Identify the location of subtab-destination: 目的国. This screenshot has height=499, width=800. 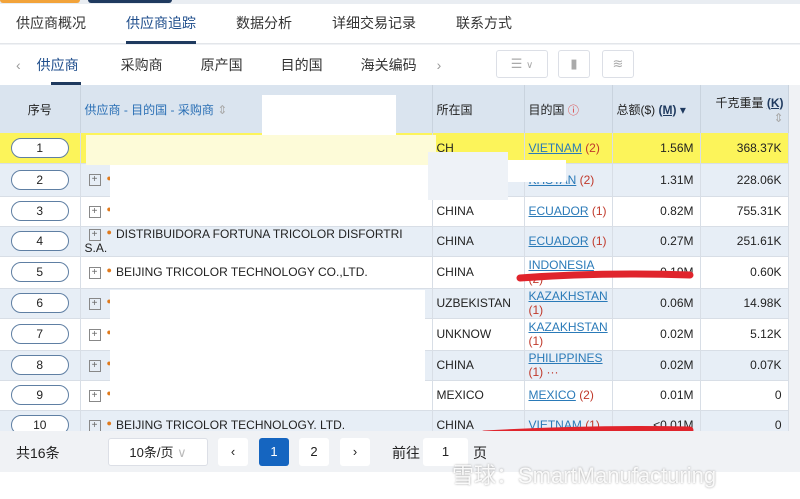
(301, 65).